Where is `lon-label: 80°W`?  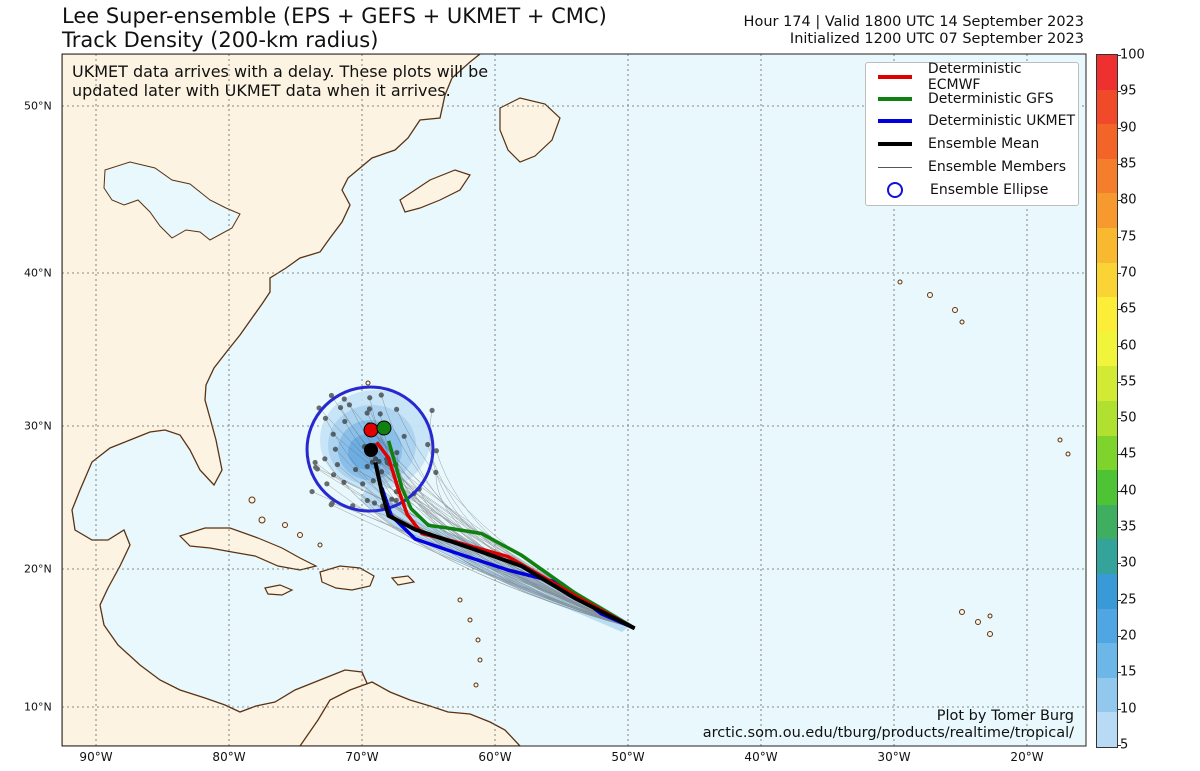 lon-label: 80°W is located at coordinates (229, 757).